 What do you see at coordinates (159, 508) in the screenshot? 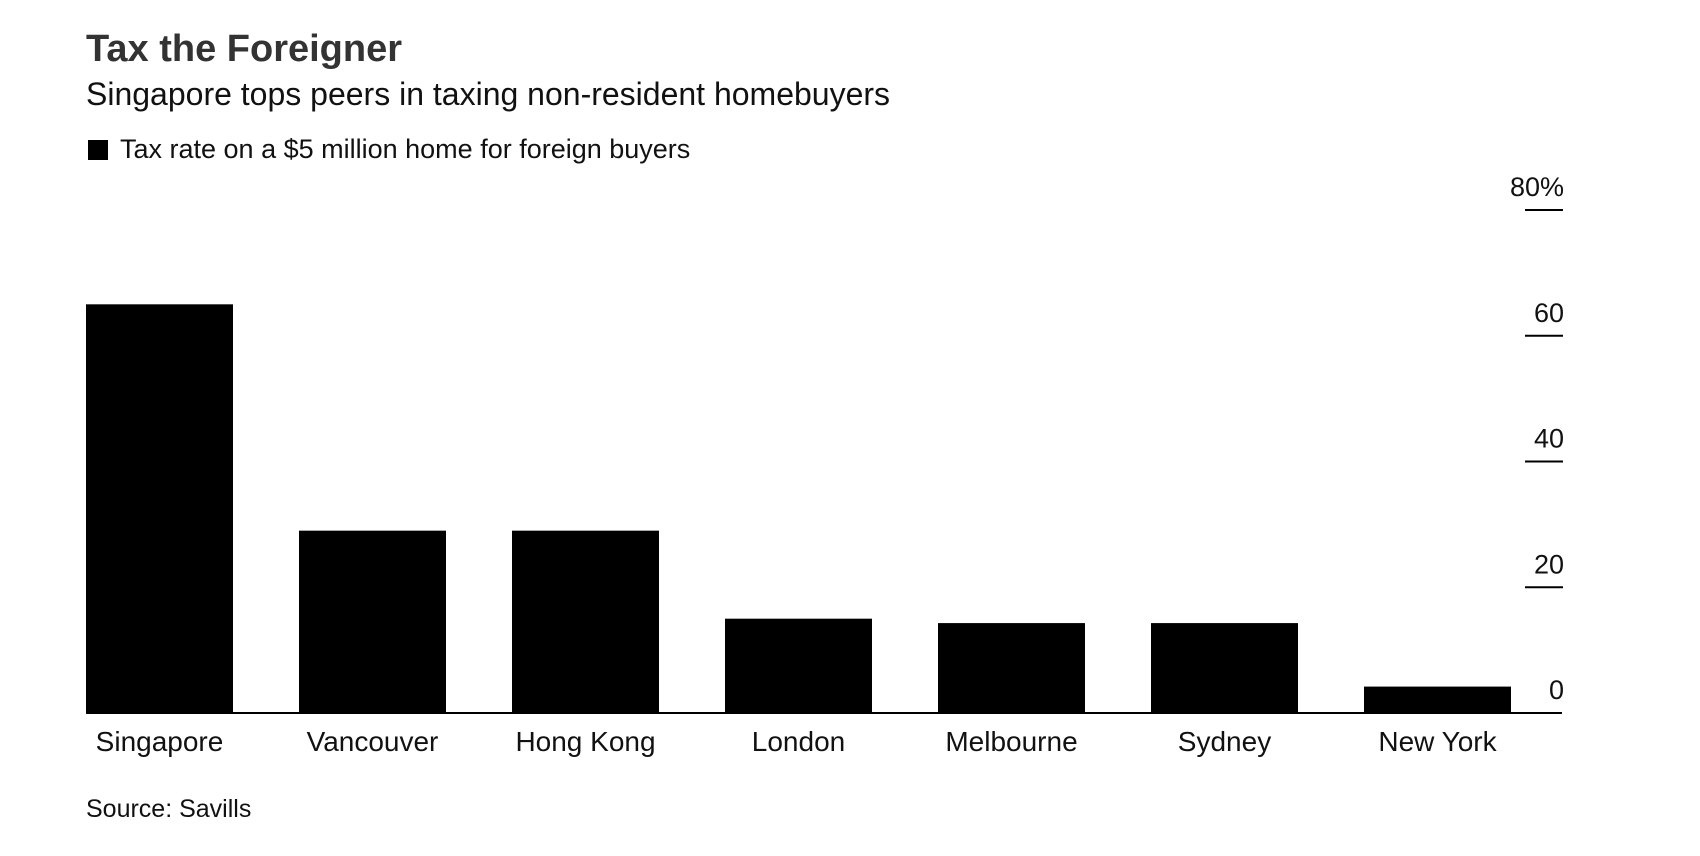
I see `bar-singapore` at bounding box center [159, 508].